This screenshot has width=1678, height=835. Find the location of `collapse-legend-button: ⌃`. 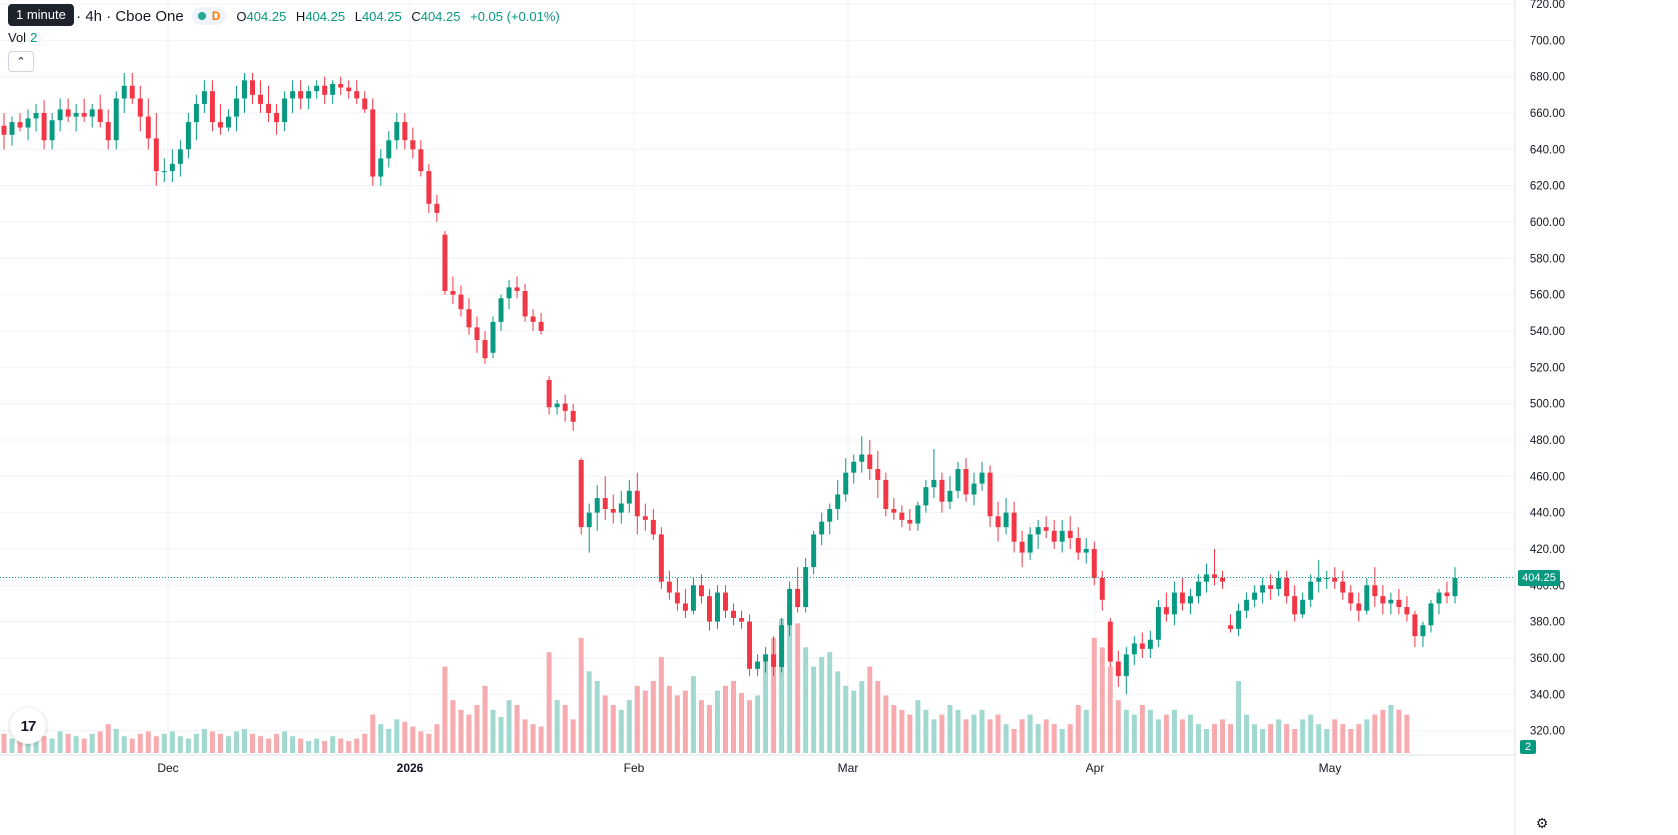

collapse-legend-button: ⌃ is located at coordinates (21, 61).